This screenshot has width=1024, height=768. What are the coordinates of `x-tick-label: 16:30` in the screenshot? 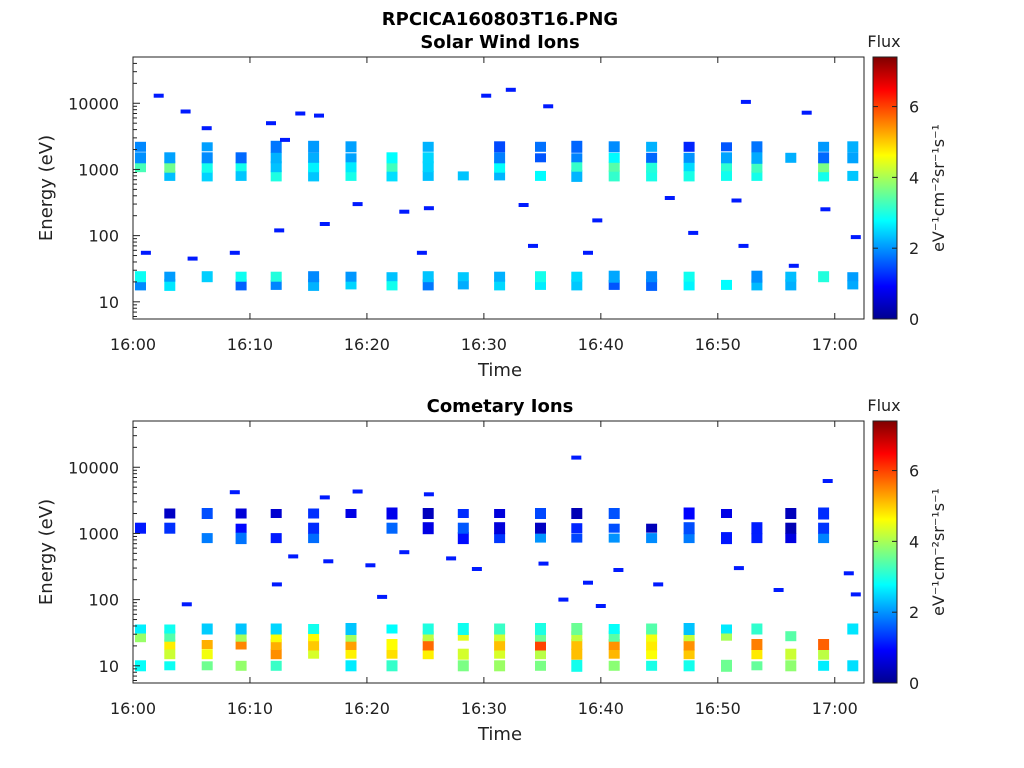 It's located at (484, 344).